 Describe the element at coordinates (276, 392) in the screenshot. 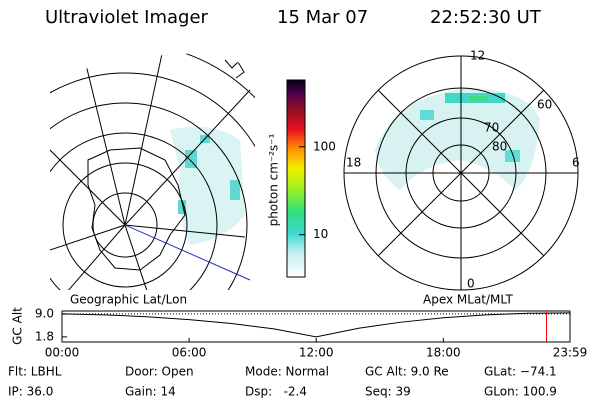

I see `info-field: Dsp: -2.4` at that location.